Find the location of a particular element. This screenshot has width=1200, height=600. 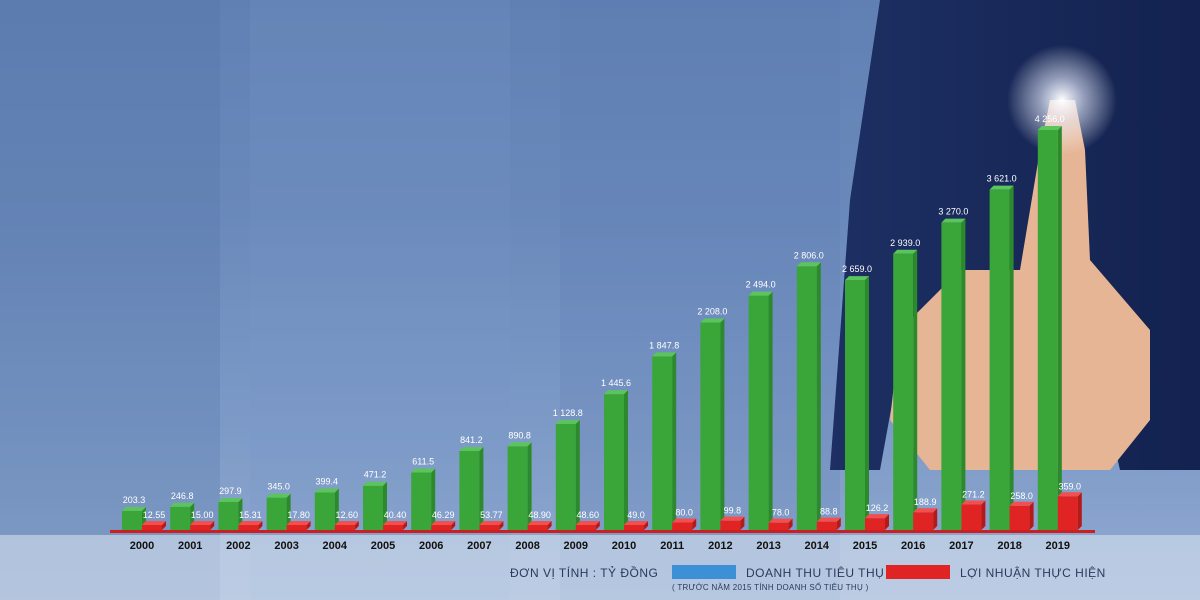

profit-value-label: 359.0 is located at coordinates (1070, 486).